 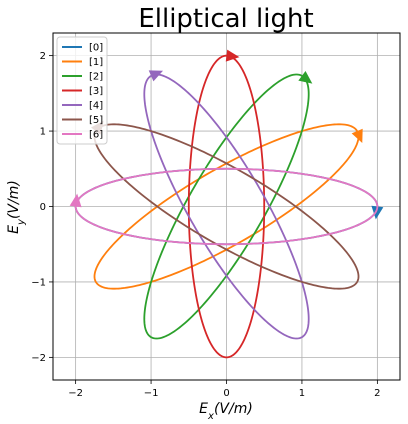 What do you see at coordinates (96, 106) in the screenshot?
I see `legend-label-4: [4]` at bounding box center [96, 106].